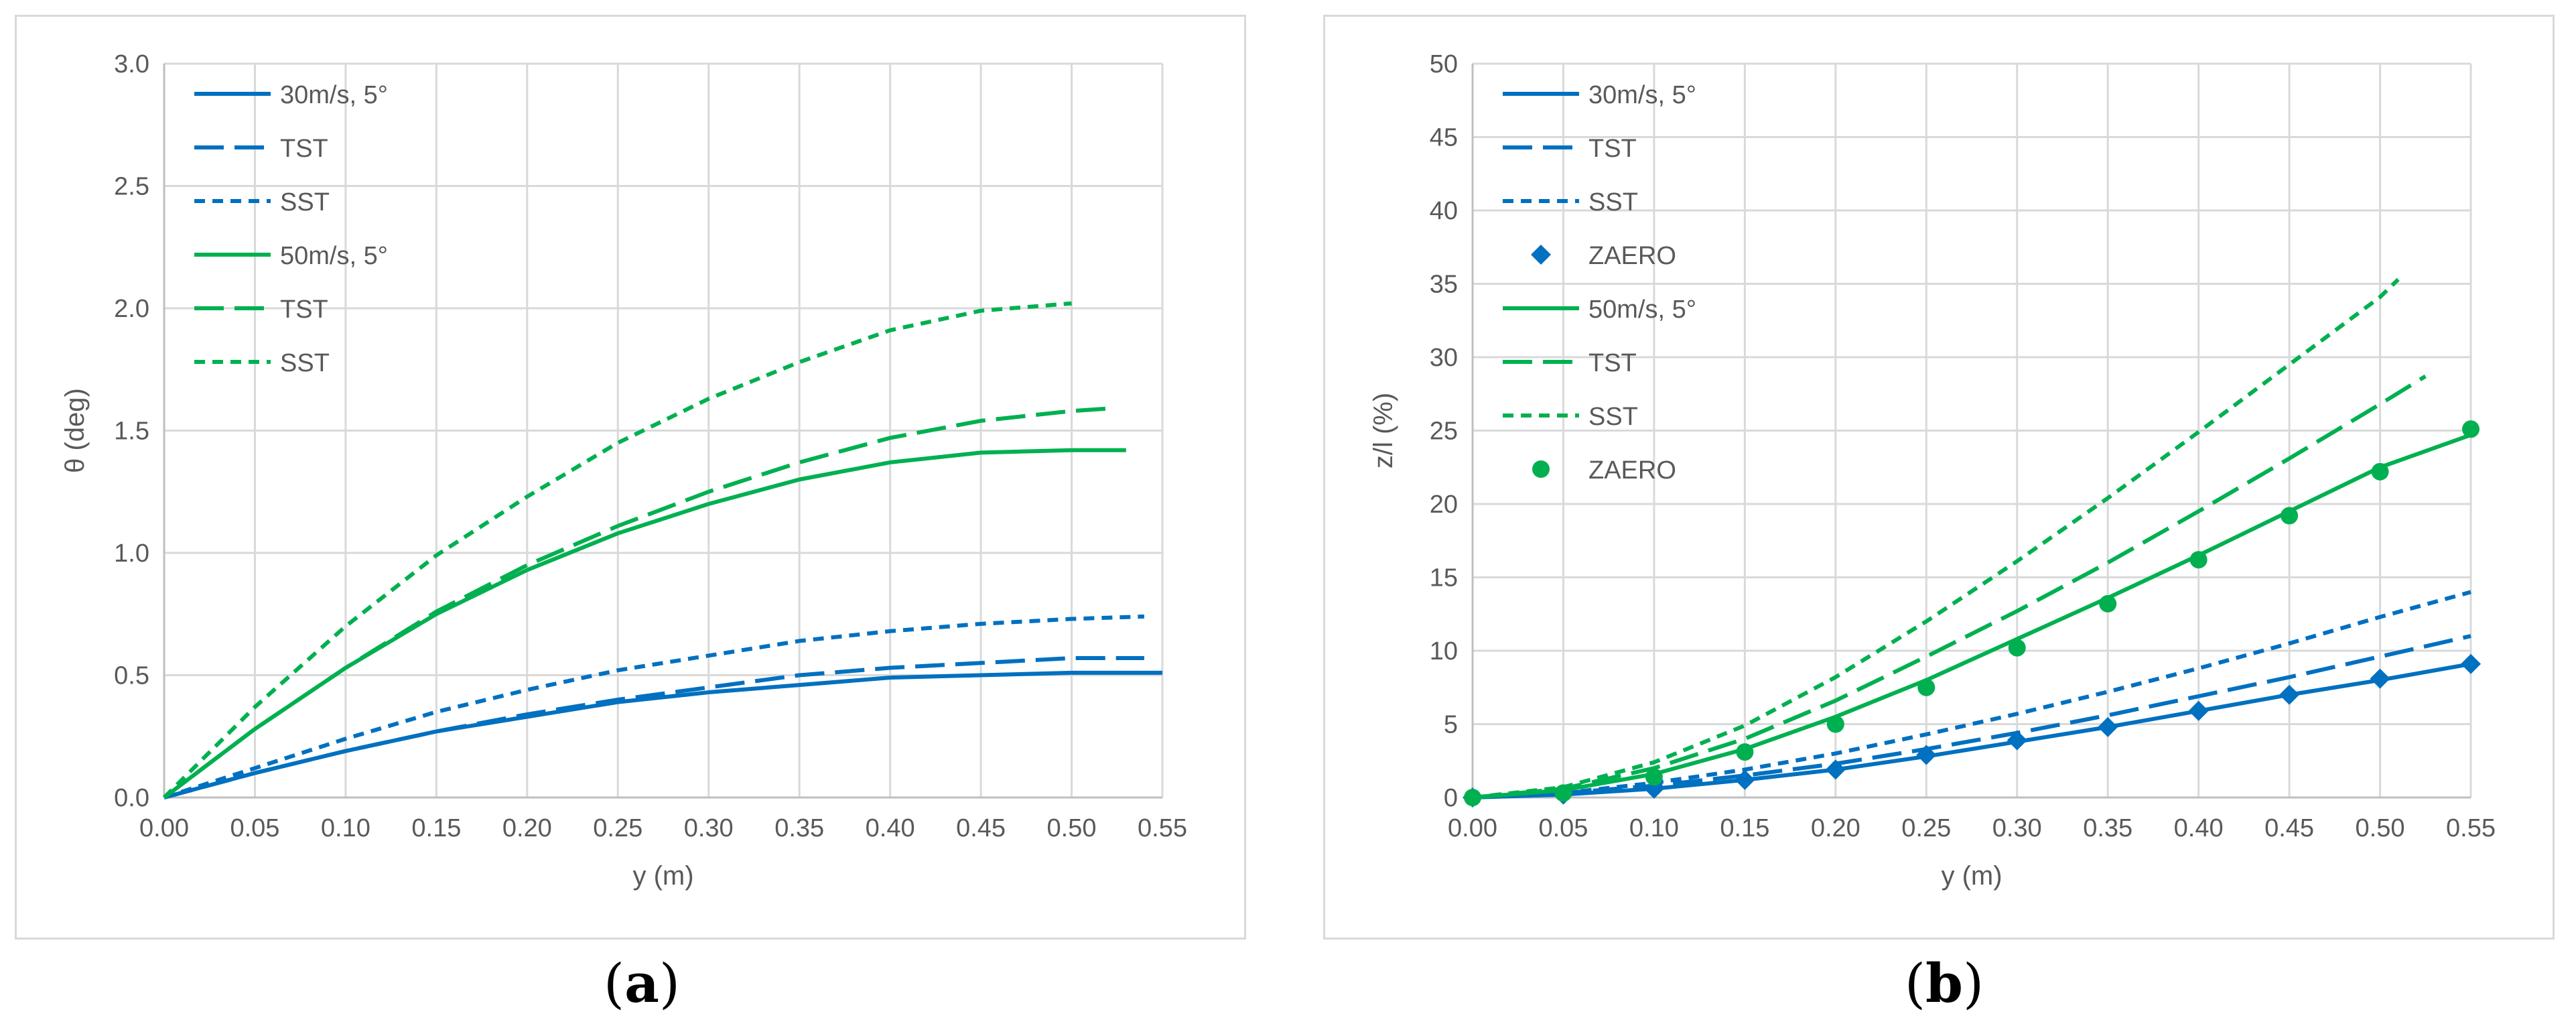  Describe the element at coordinates (1444, 64) in the screenshot. I see `y-tick-label: 50` at that location.